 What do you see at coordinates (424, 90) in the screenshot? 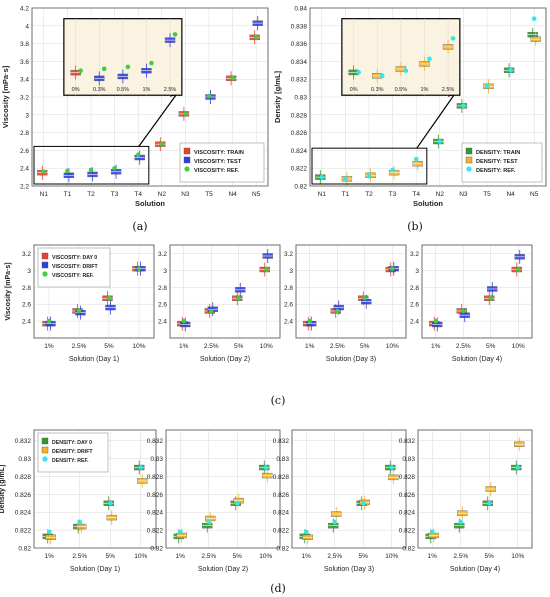
I see `inset-label: 1%` at bounding box center [424, 90].